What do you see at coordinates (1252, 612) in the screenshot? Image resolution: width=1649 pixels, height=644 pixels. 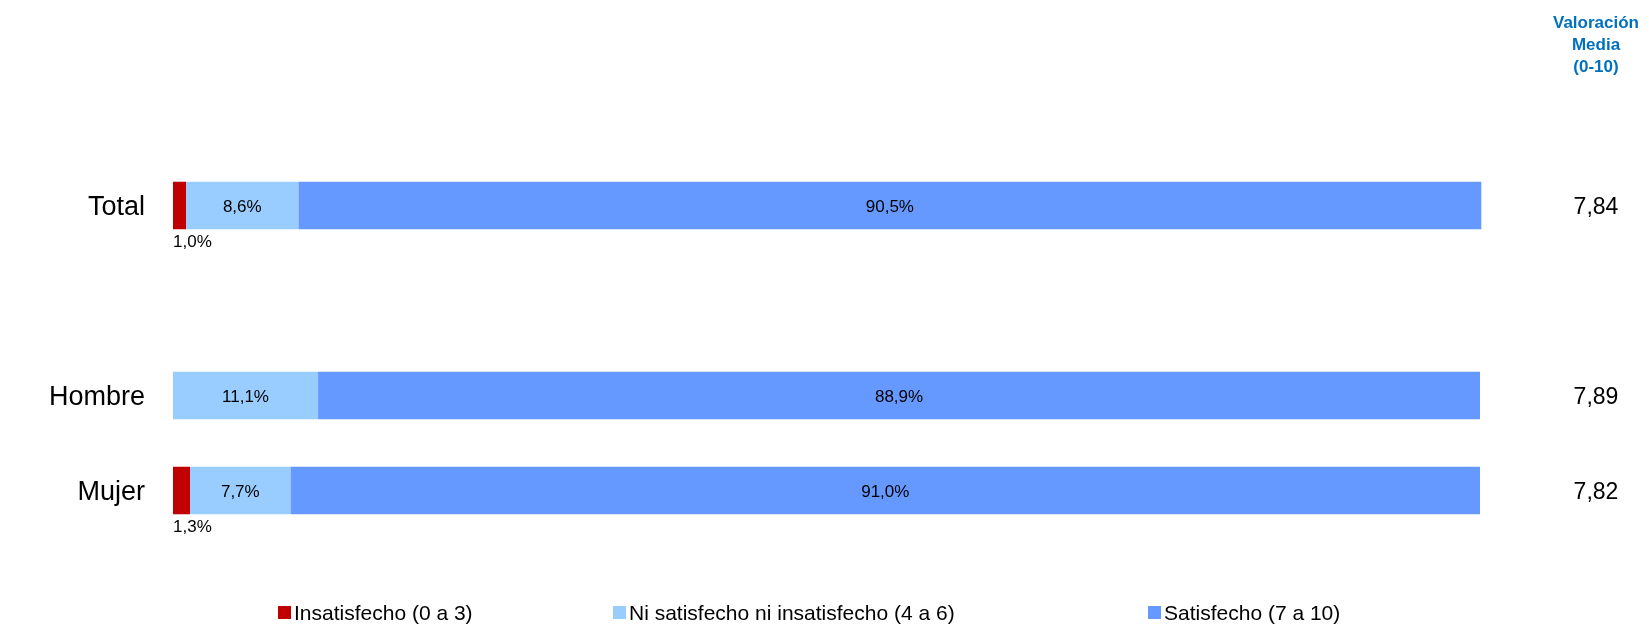 I see `legend-label: Satisfecho (7 a 10)` at bounding box center [1252, 612].